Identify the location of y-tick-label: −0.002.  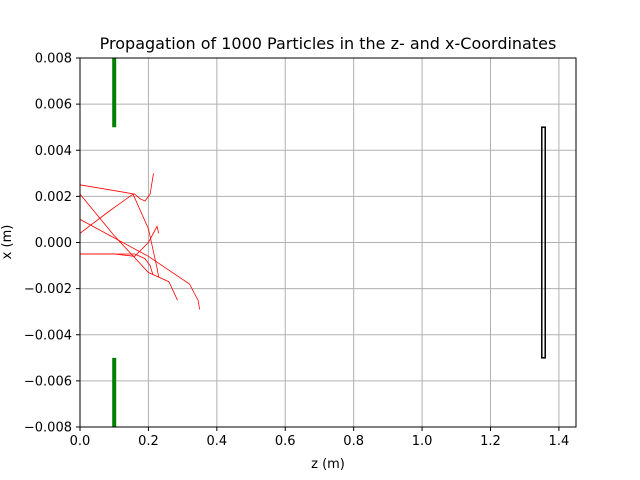
(48, 289).